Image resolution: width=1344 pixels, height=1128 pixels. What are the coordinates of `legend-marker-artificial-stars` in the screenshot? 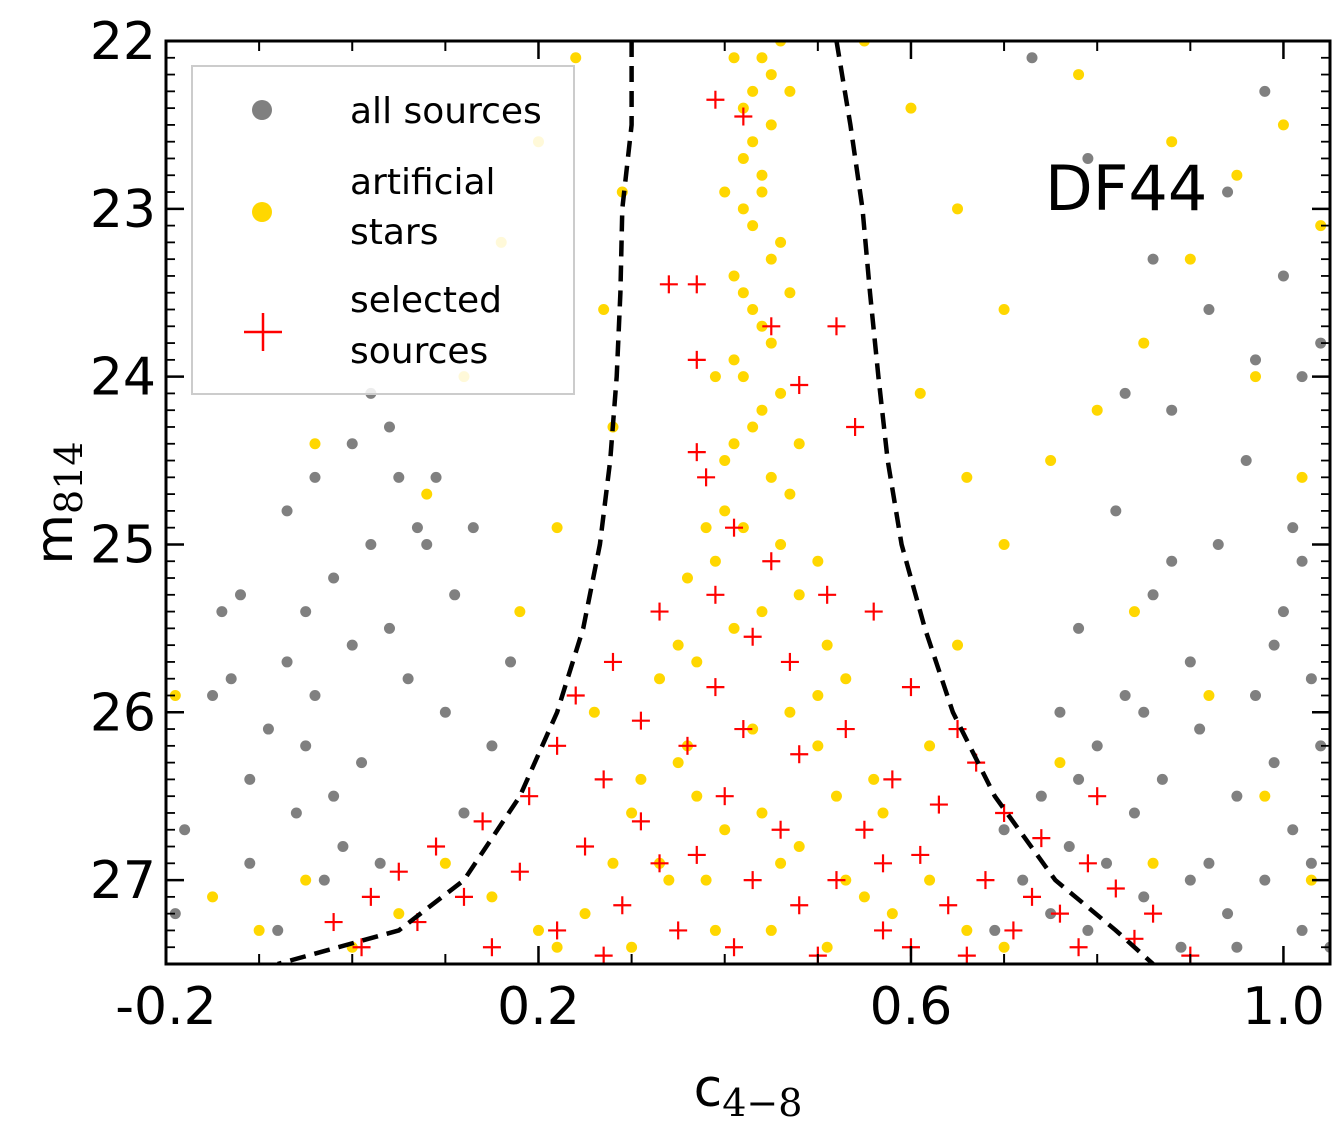 It's located at (262, 212).